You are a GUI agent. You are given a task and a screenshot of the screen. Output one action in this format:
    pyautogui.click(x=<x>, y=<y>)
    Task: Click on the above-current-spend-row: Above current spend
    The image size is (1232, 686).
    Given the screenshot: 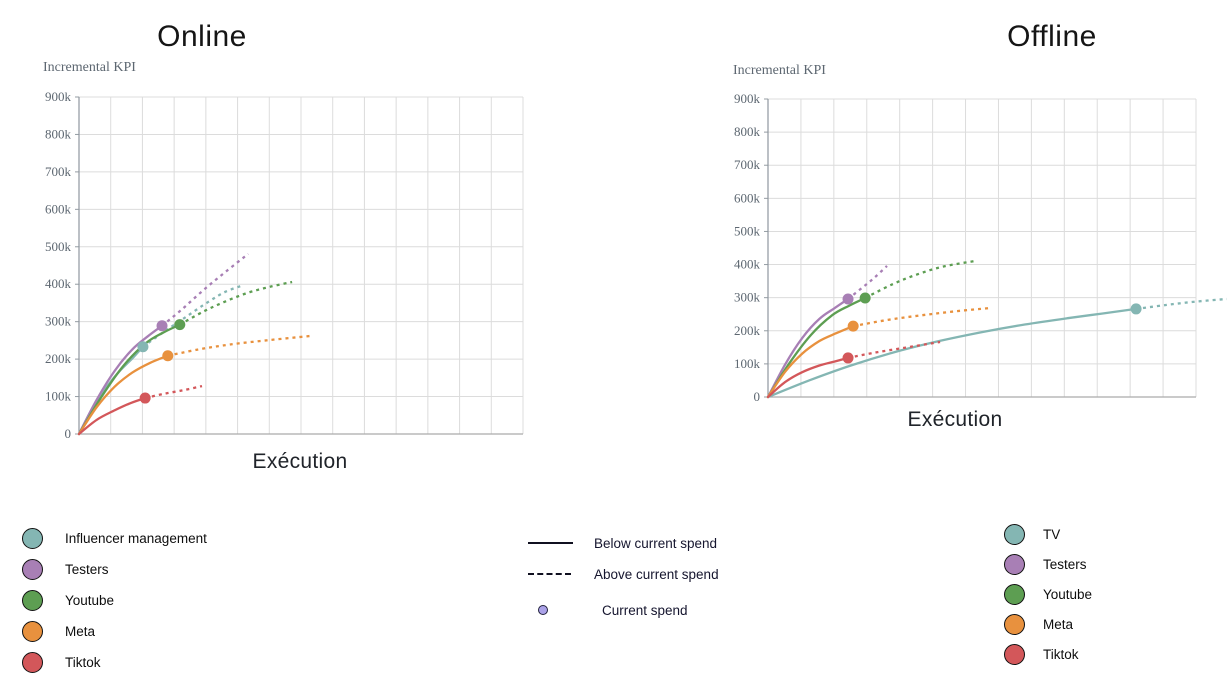 What is the action you would take?
    pyautogui.click(x=645, y=574)
    